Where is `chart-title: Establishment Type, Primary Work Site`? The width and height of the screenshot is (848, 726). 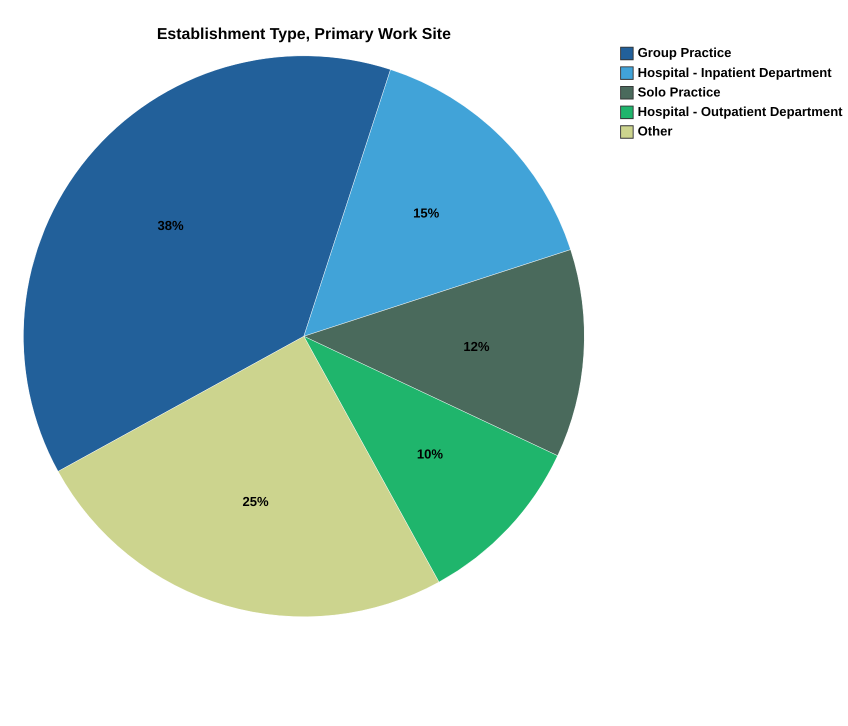 chart-title: Establishment Type, Primary Work Site is located at coordinates (304, 34).